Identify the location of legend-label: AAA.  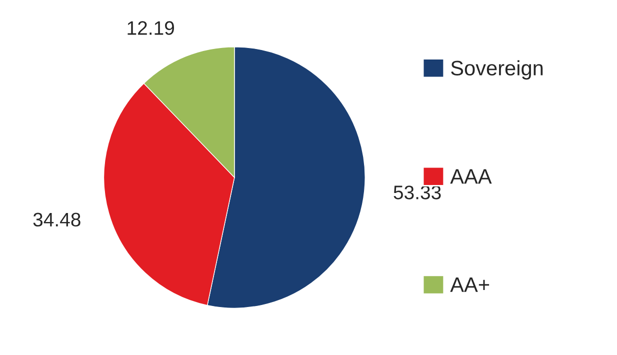
(471, 176).